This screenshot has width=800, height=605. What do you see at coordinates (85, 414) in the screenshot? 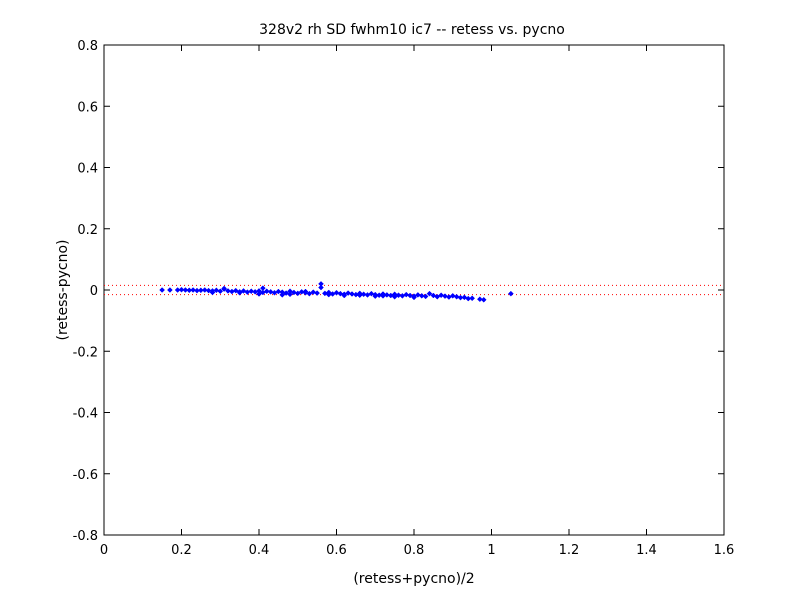
I see `y-tick-label: -0.4` at bounding box center [85, 414].